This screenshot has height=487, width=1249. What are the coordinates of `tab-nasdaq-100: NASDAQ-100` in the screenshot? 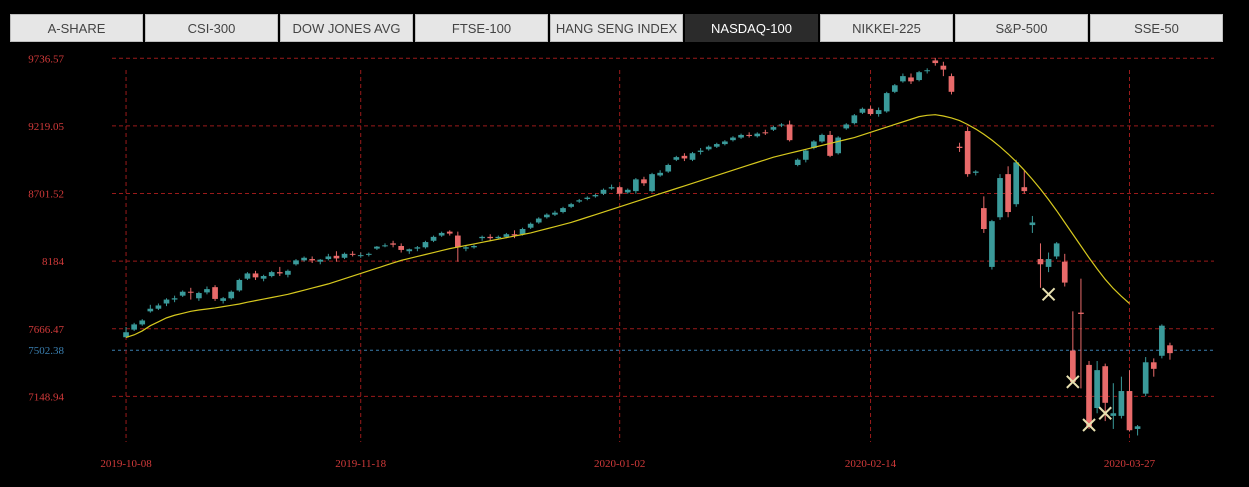 It's located at (751, 28).